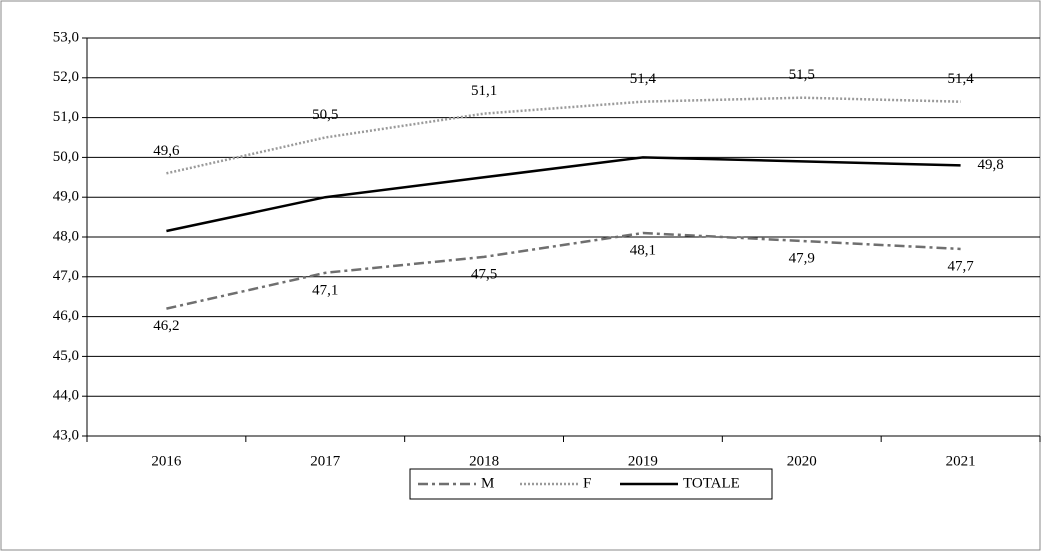  I want to click on legend-label: F, so click(587, 483).